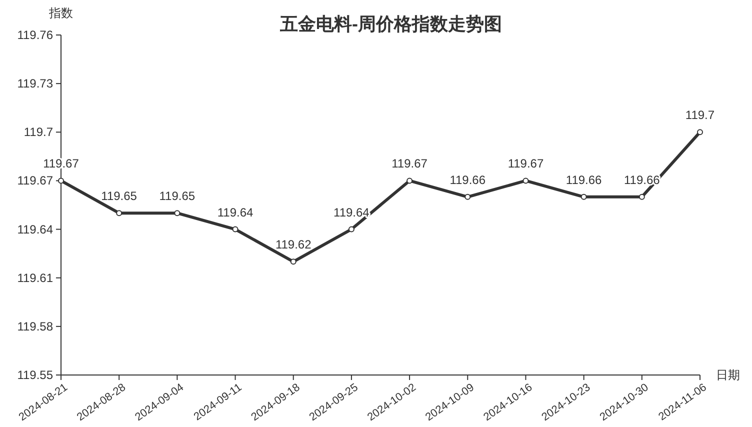 The image size is (752, 427). What do you see at coordinates (60, 13) in the screenshot?
I see `y-axis-title: 指数` at bounding box center [60, 13].